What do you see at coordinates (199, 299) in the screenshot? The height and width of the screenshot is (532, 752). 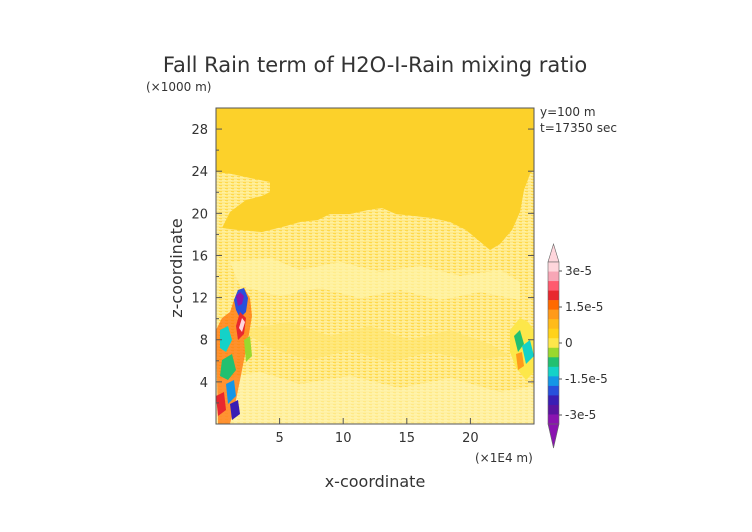 I see `y-tick-label: 12` at bounding box center [199, 299].